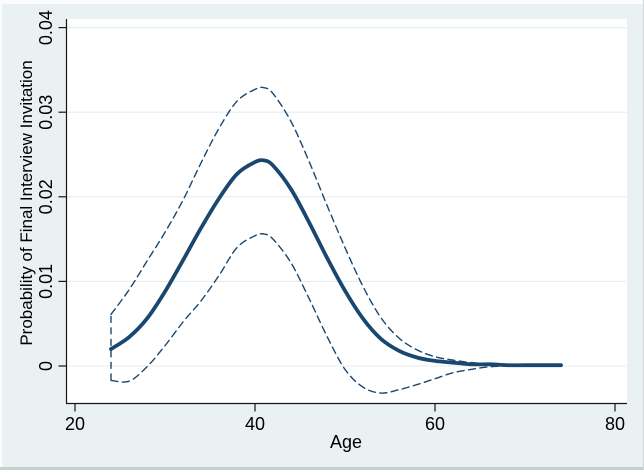  Describe the element at coordinates (346, 442) in the screenshot. I see `x-axis-title: Age` at that location.